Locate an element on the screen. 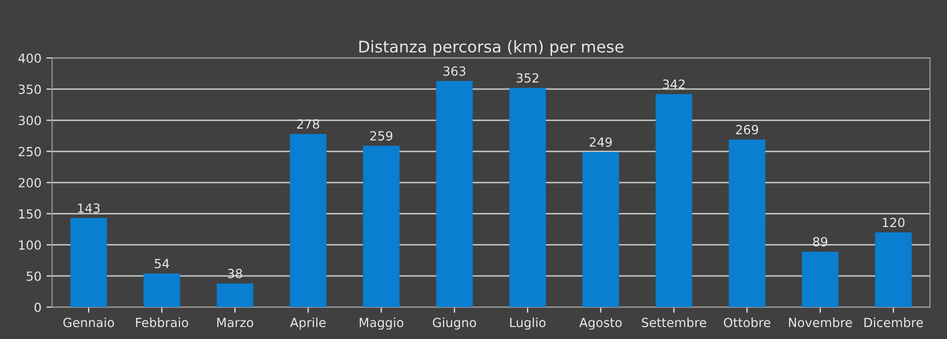 This screenshot has width=947, height=339. y-tick-label: 150 is located at coordinates (30, 214).